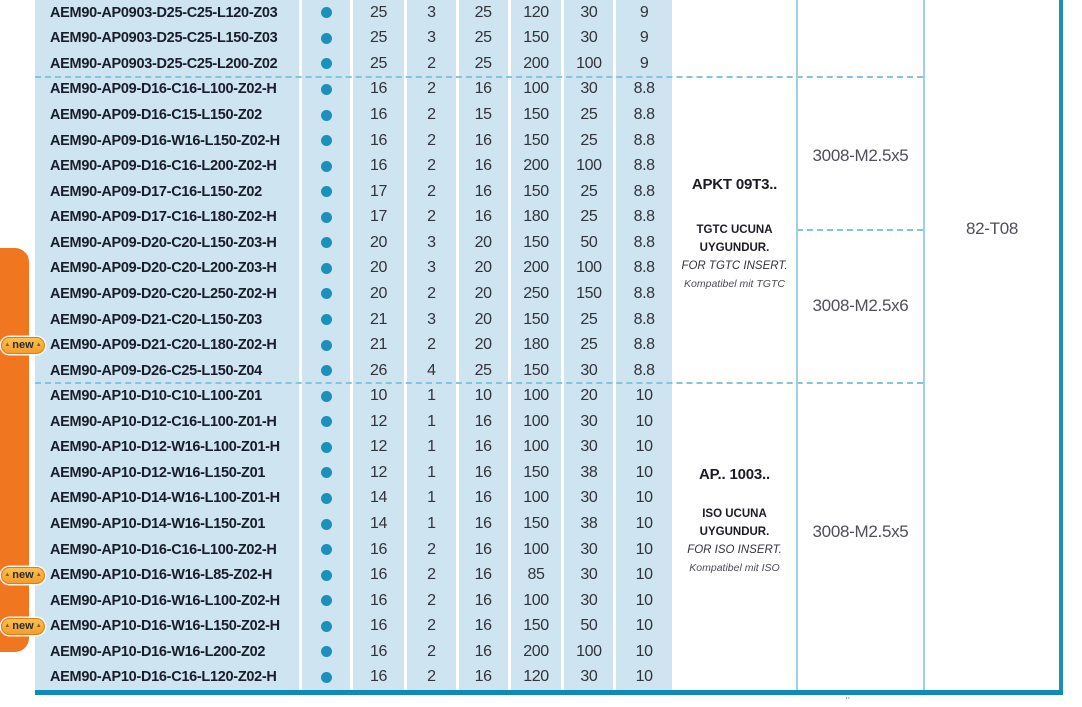 The image size is (1082, 707). What do you see at coordinates (734, 474) in the screenshot?
I see `insert-title-group2: AP.. 1003..` at bounding box center [734, 474].